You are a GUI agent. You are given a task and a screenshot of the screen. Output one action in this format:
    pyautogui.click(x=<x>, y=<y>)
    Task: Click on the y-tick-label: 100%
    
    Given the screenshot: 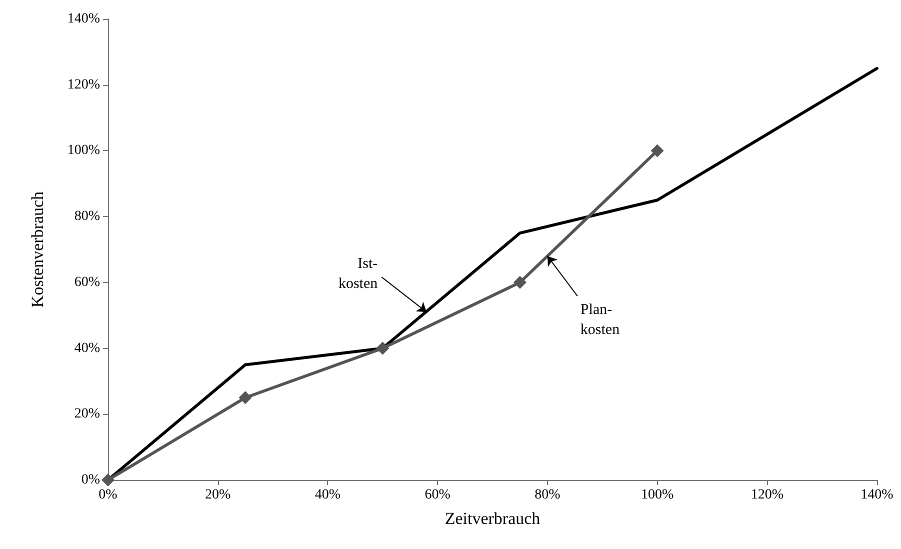 What is the action you would take?
    pyautogui.click(x=83, y=150)
    